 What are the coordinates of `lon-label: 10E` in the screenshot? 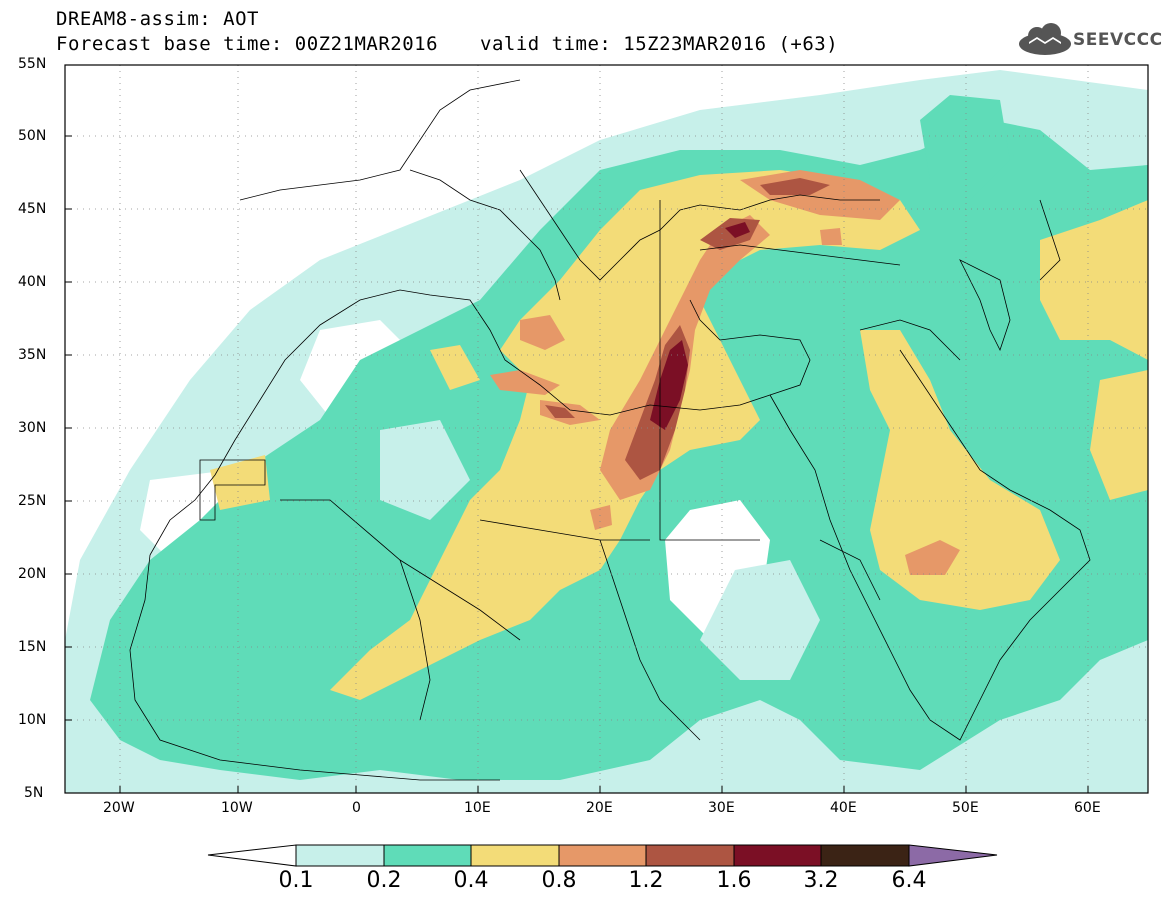 It's located at (477, 808).